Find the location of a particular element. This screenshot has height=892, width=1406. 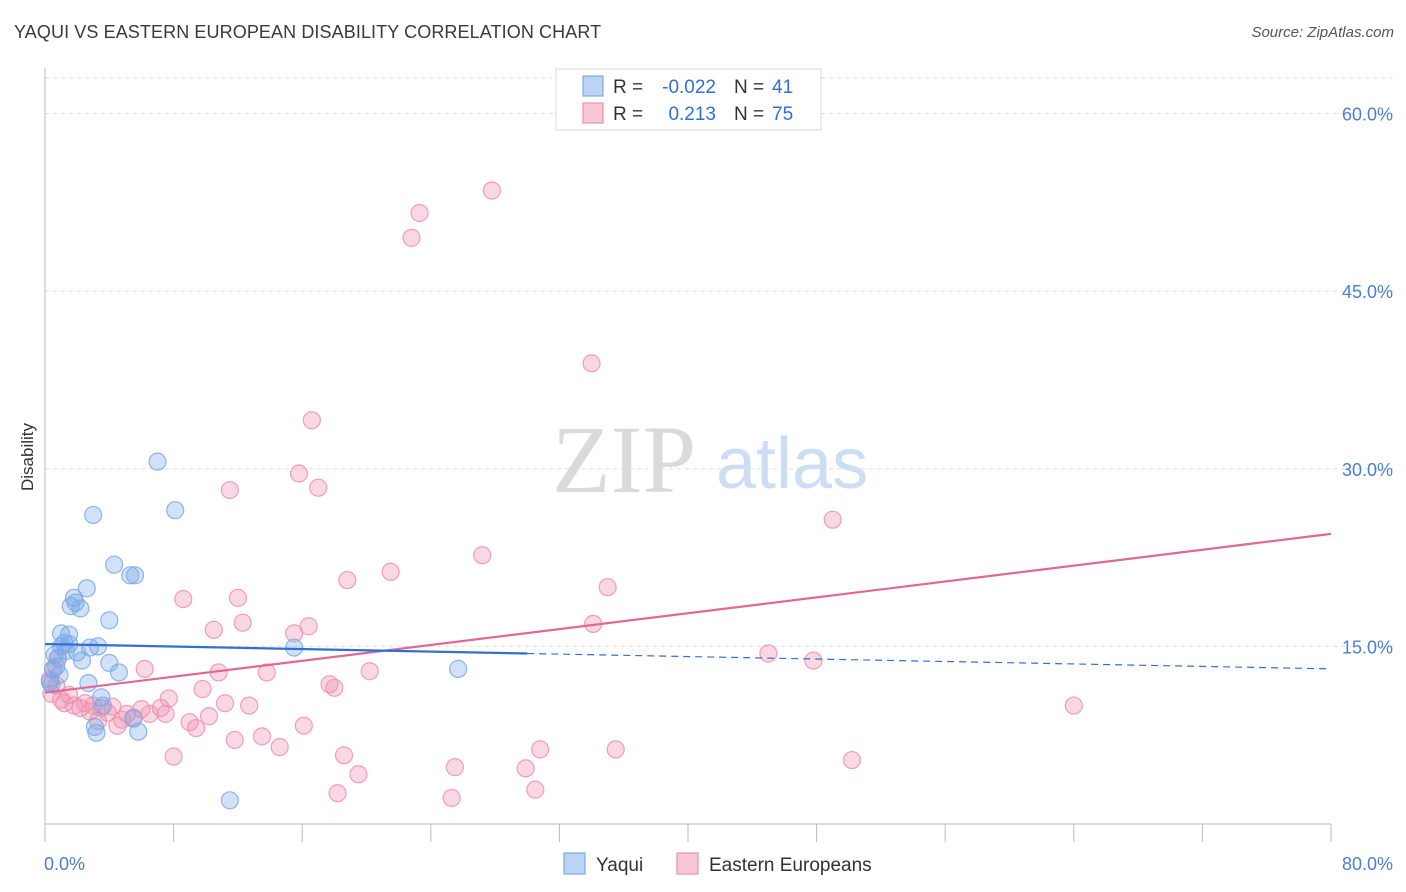

yaqui-trend-line-extension is located at coordinates (929, 661).